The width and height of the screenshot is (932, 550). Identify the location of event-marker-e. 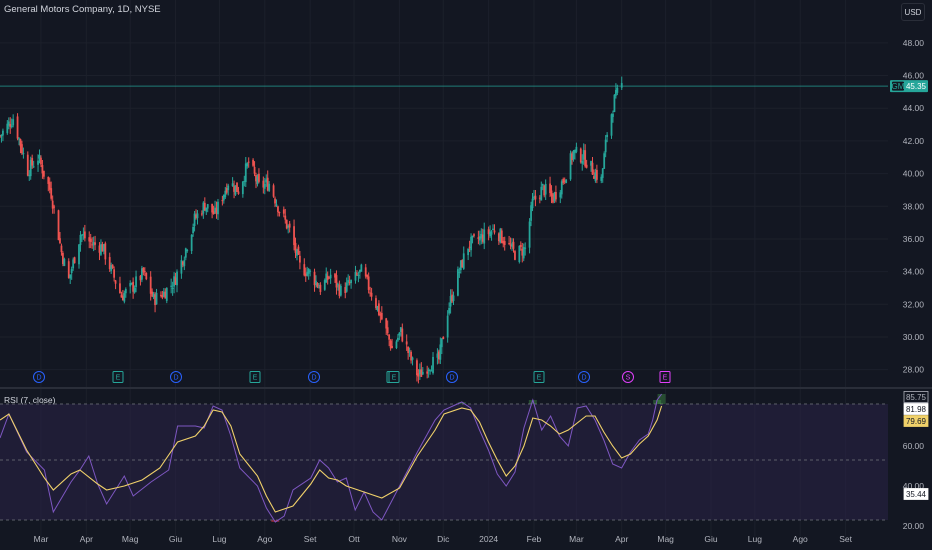
(539, 377).